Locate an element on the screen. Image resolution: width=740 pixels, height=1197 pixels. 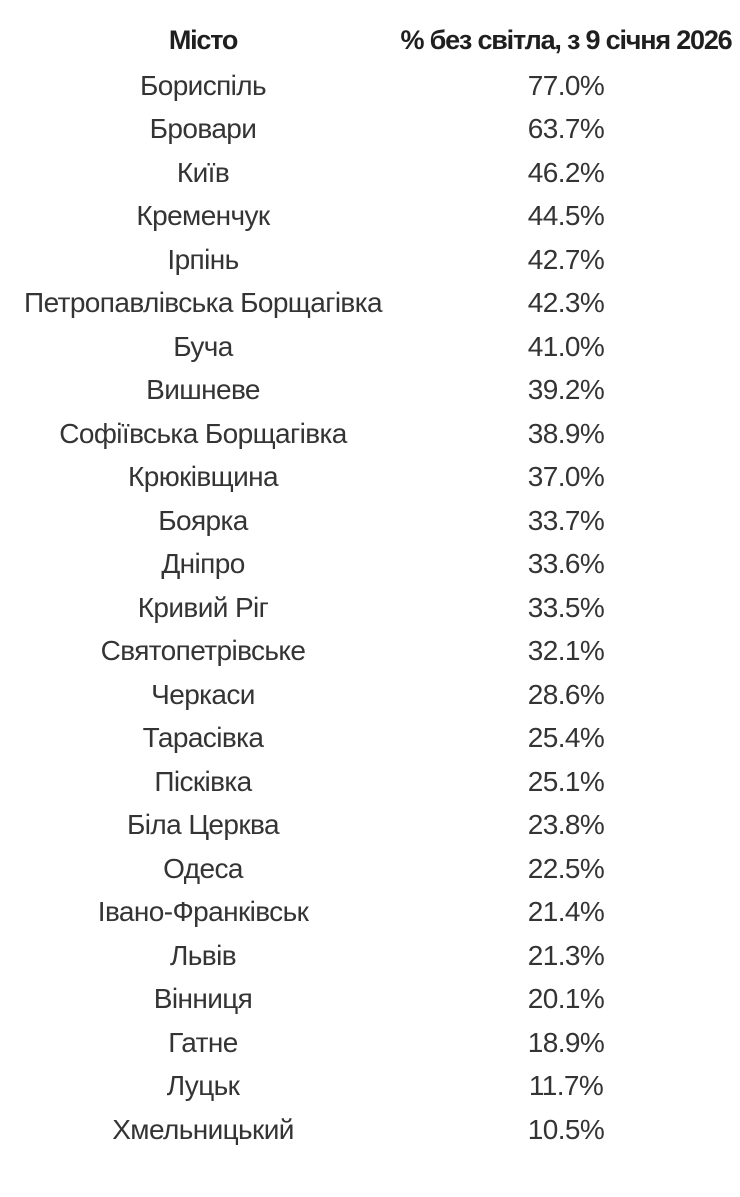
table-row: Пісківка 25.1% is located at coordinates (371, 782).